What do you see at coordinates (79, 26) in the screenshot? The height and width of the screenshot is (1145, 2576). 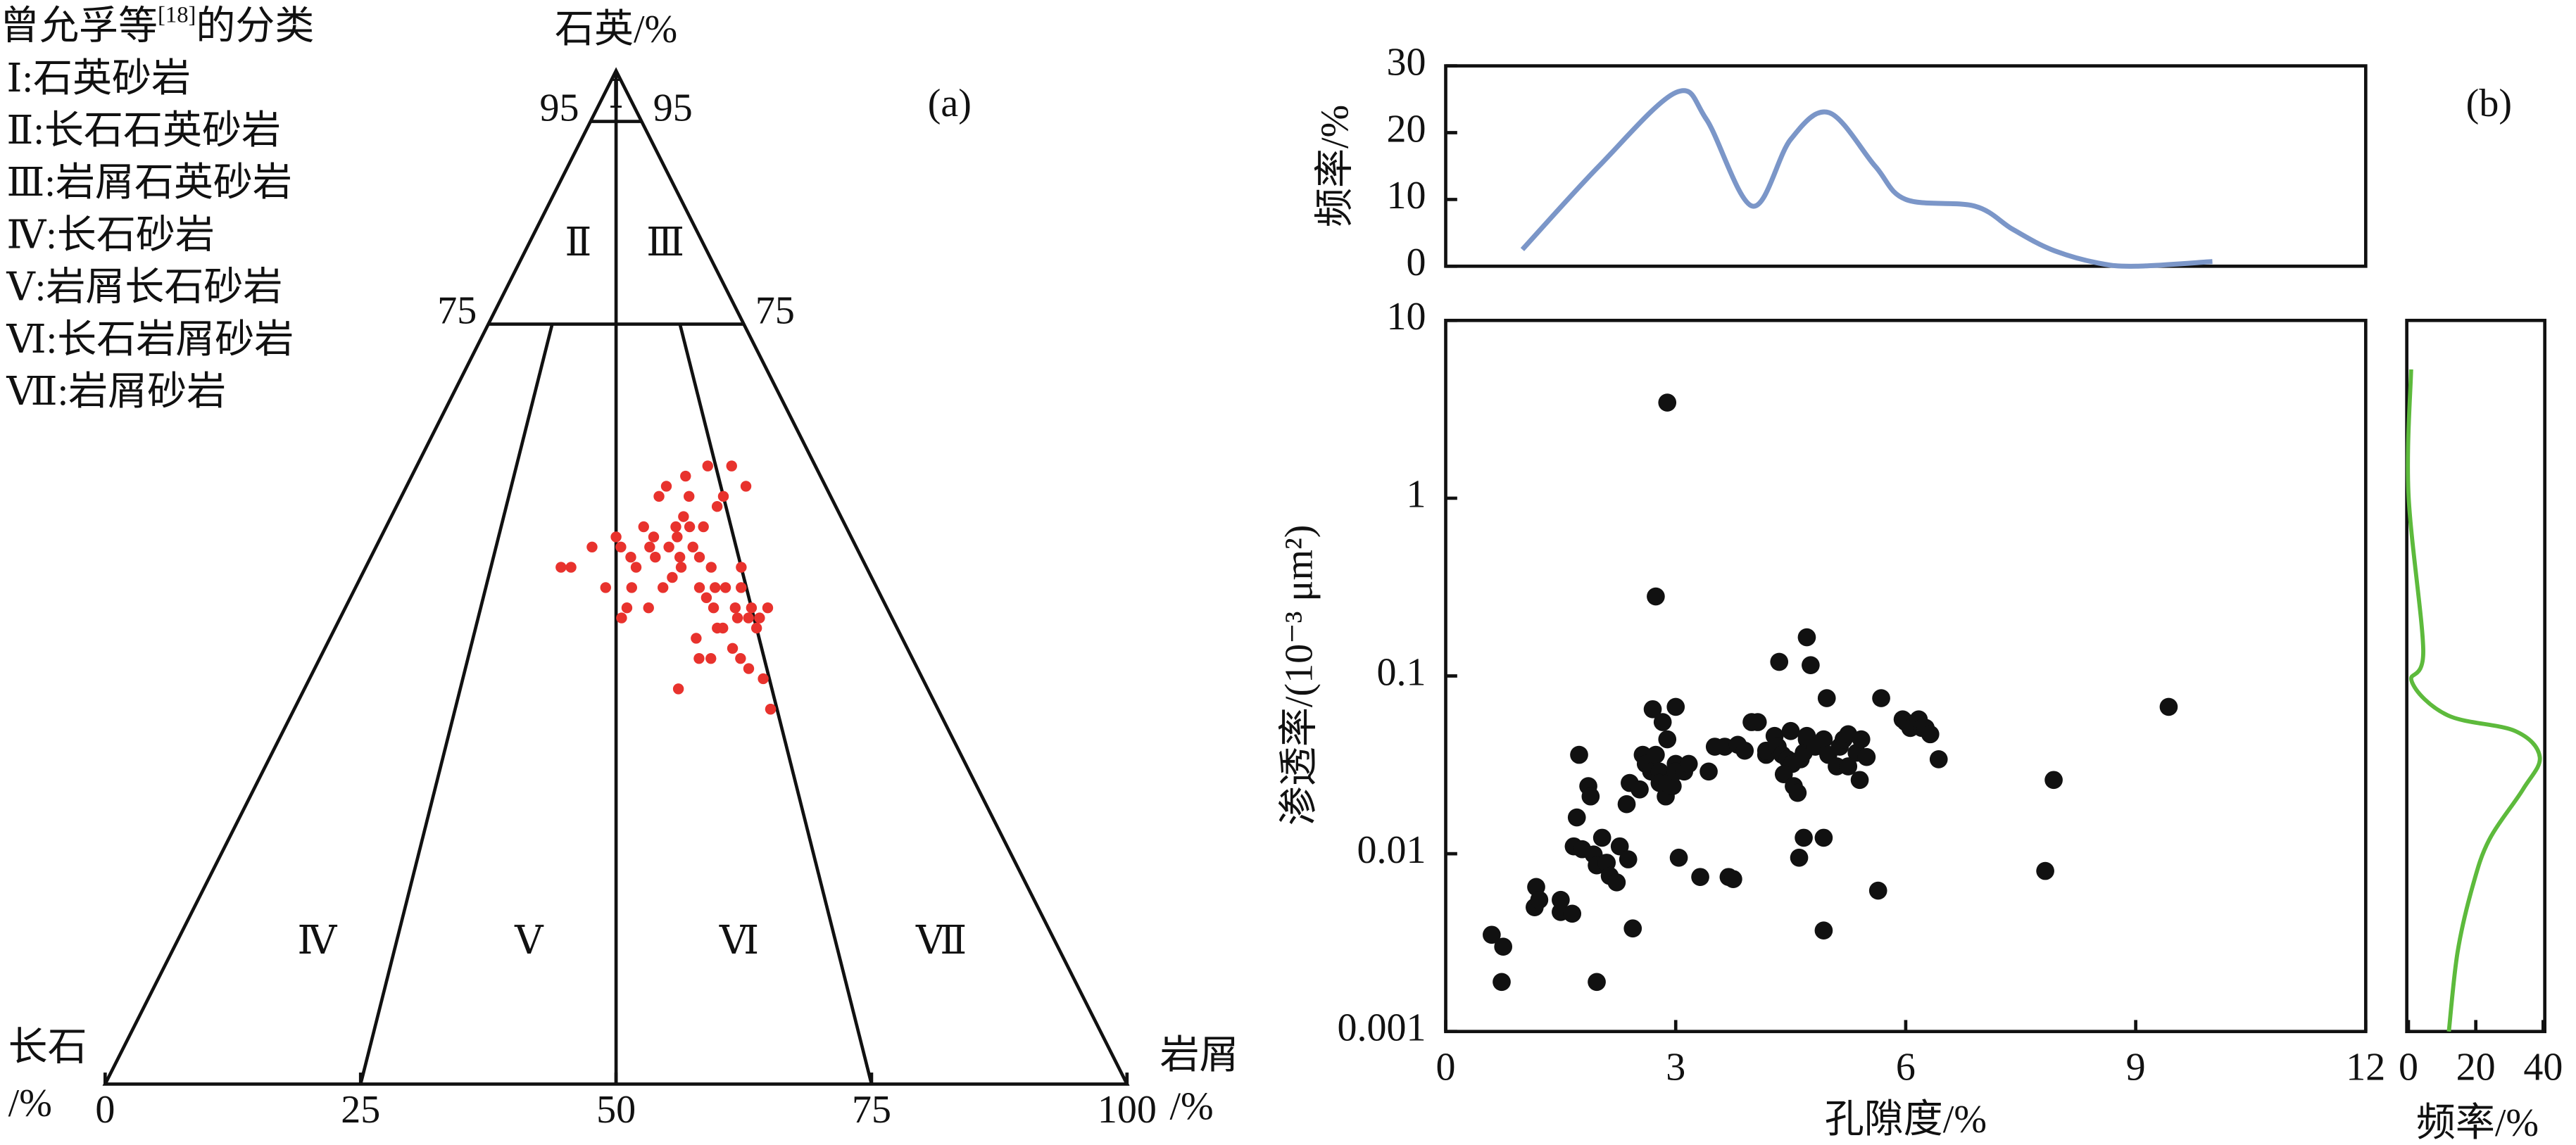 I see `title-main: 曾允孚等` at bounding box center [79, 26].